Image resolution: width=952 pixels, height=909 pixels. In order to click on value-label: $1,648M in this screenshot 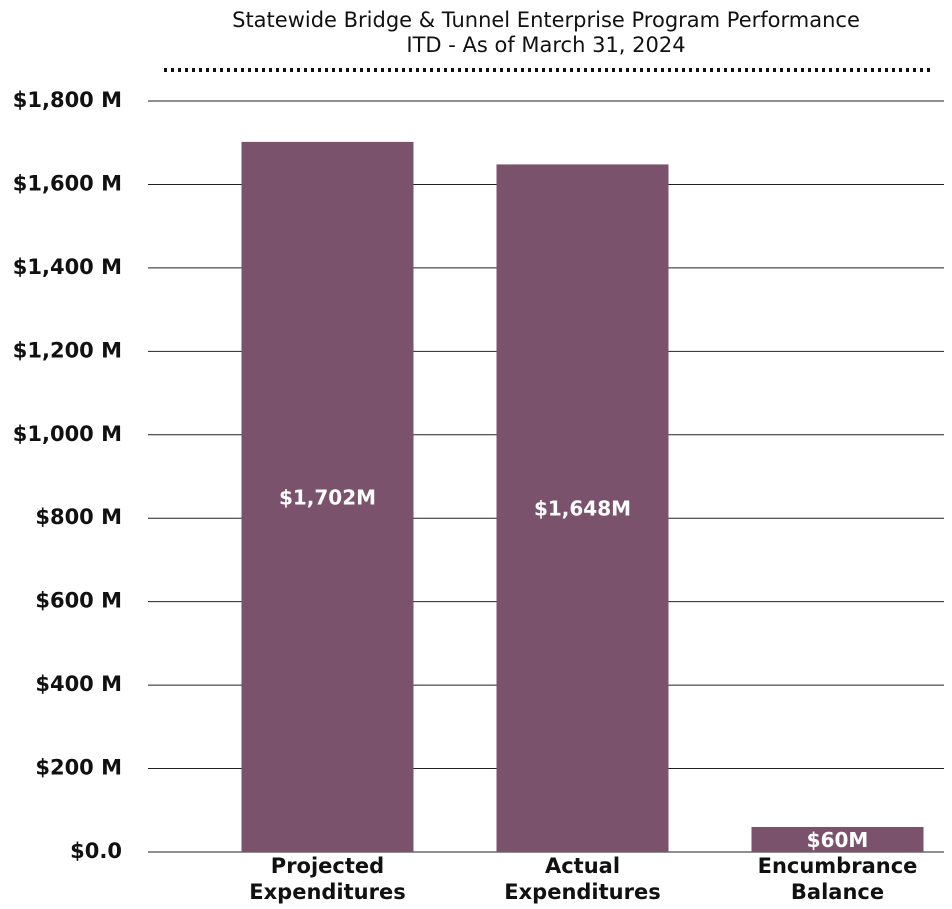, I will do `click(582, 509)`.